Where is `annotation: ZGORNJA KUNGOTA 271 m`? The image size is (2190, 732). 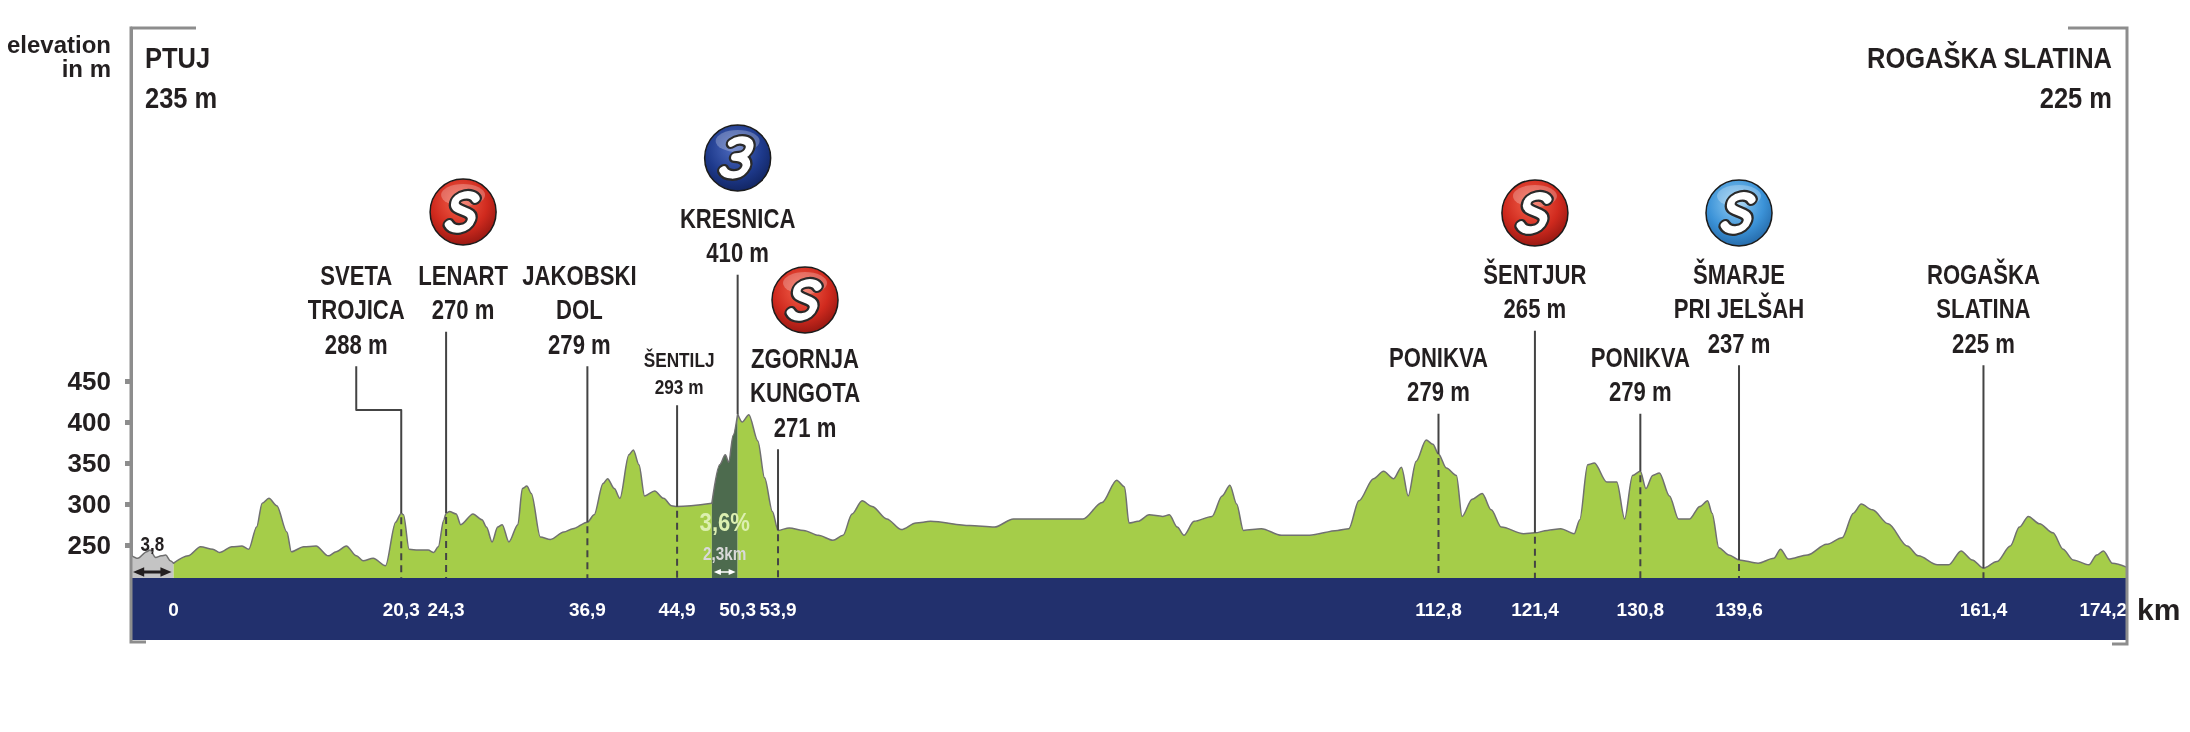
annotation: ZGORNJA KUNGOTA 271 m is located at coordinates (805, 392).